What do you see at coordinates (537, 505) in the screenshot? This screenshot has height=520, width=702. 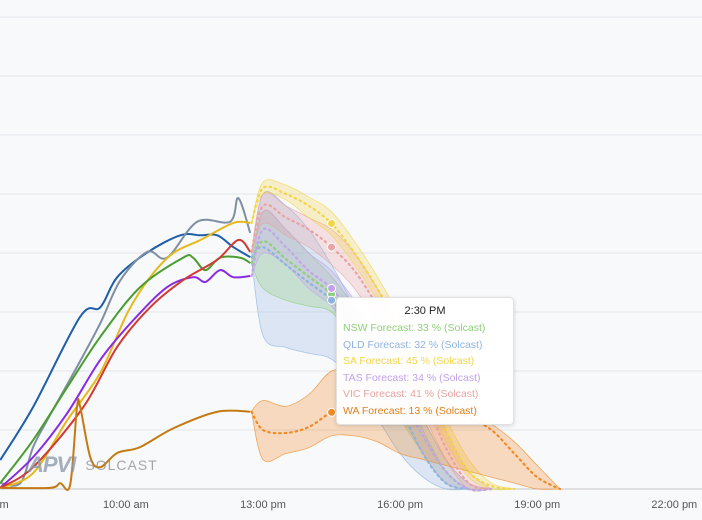 I see `x-tick-label: 19:00 pm` at bounding box center [537, 505].